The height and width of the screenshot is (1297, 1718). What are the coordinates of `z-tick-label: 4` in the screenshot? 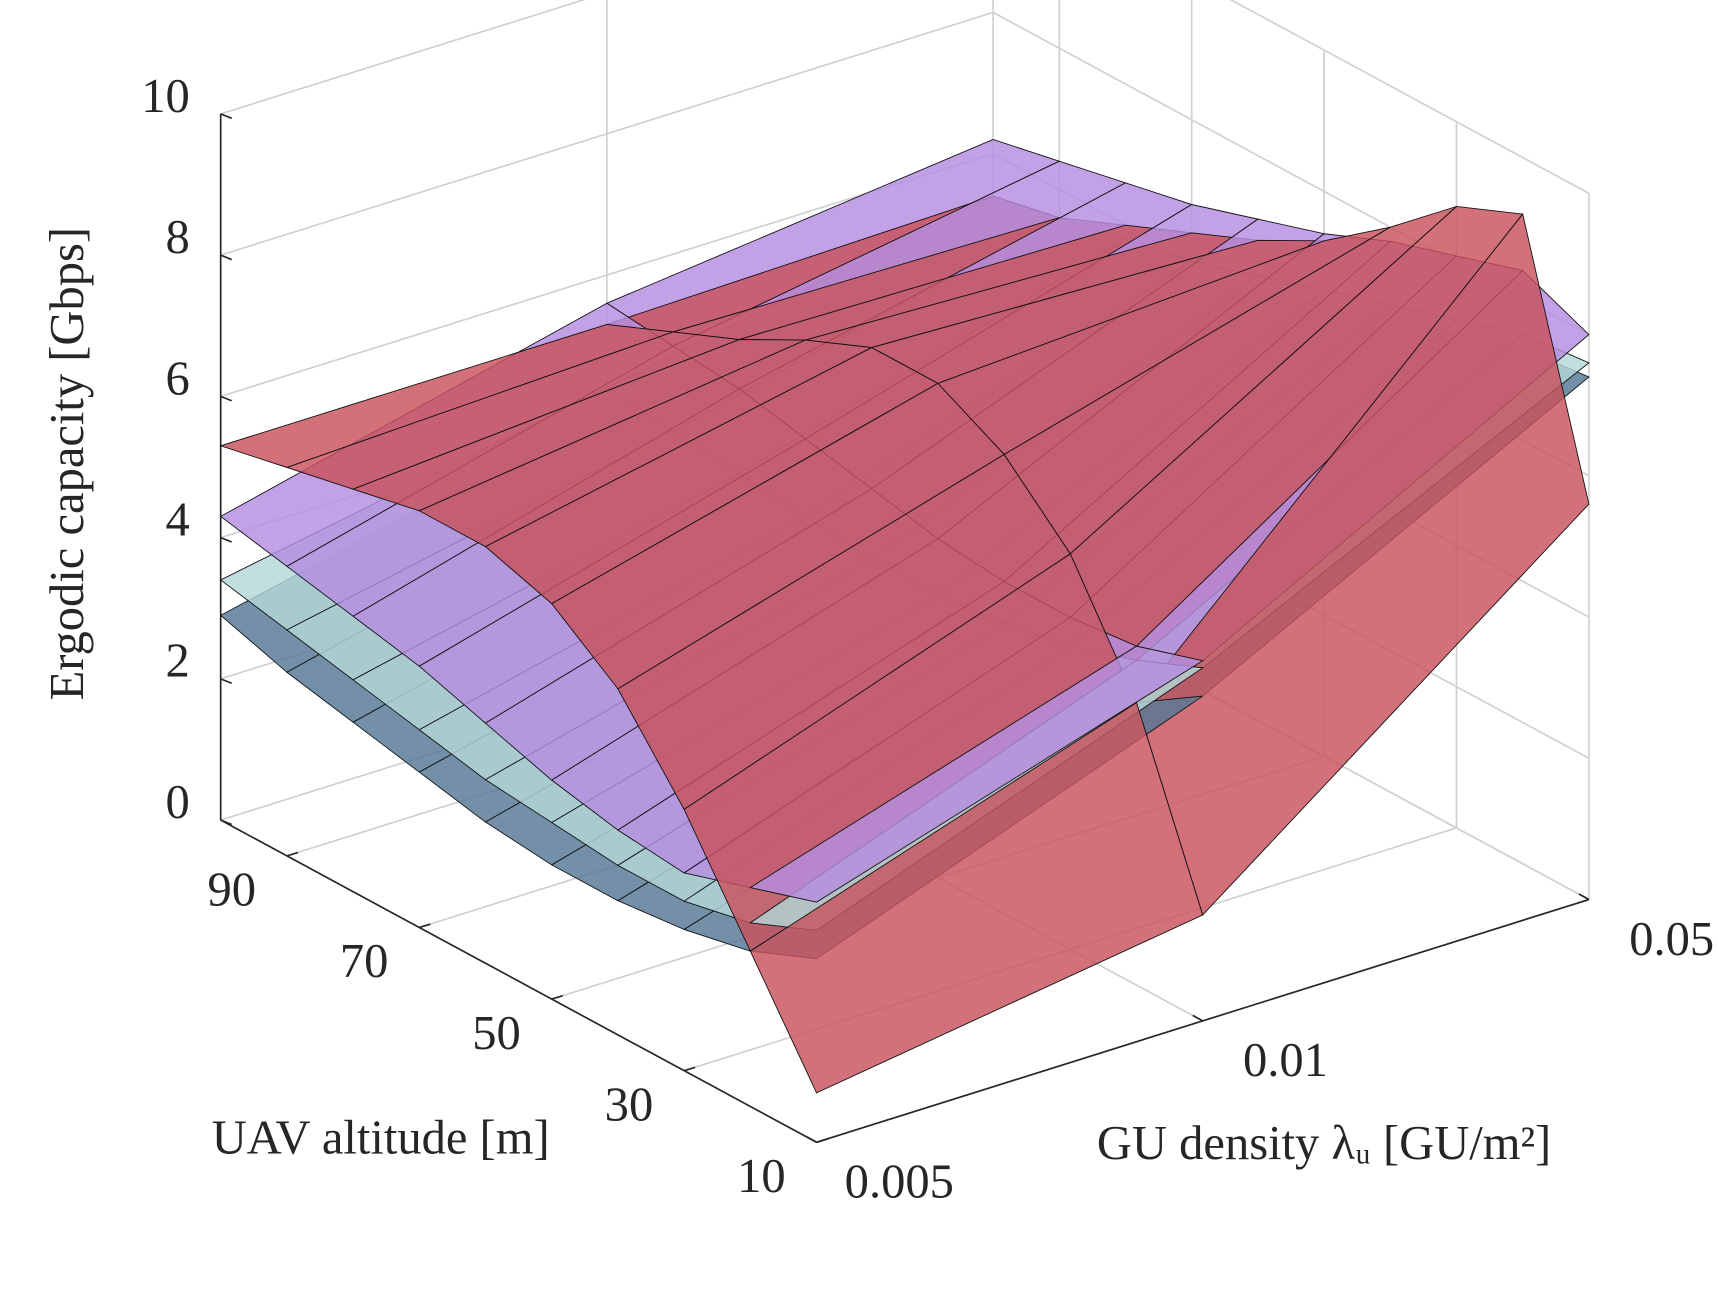 It's located at (178, 520).